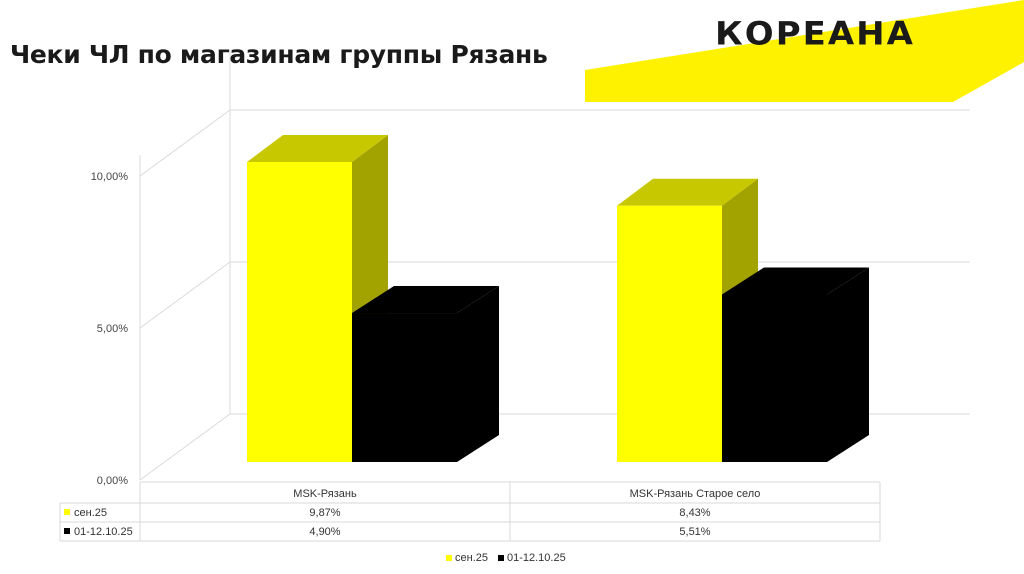 The height and width of the screenshot is (574, 1024). What do you see at coordinates (279, 54) in the screenshot?
I see `page-title: Чеки ЧЛ по магазинам группы Рязань` at bounding box center [279, 54].